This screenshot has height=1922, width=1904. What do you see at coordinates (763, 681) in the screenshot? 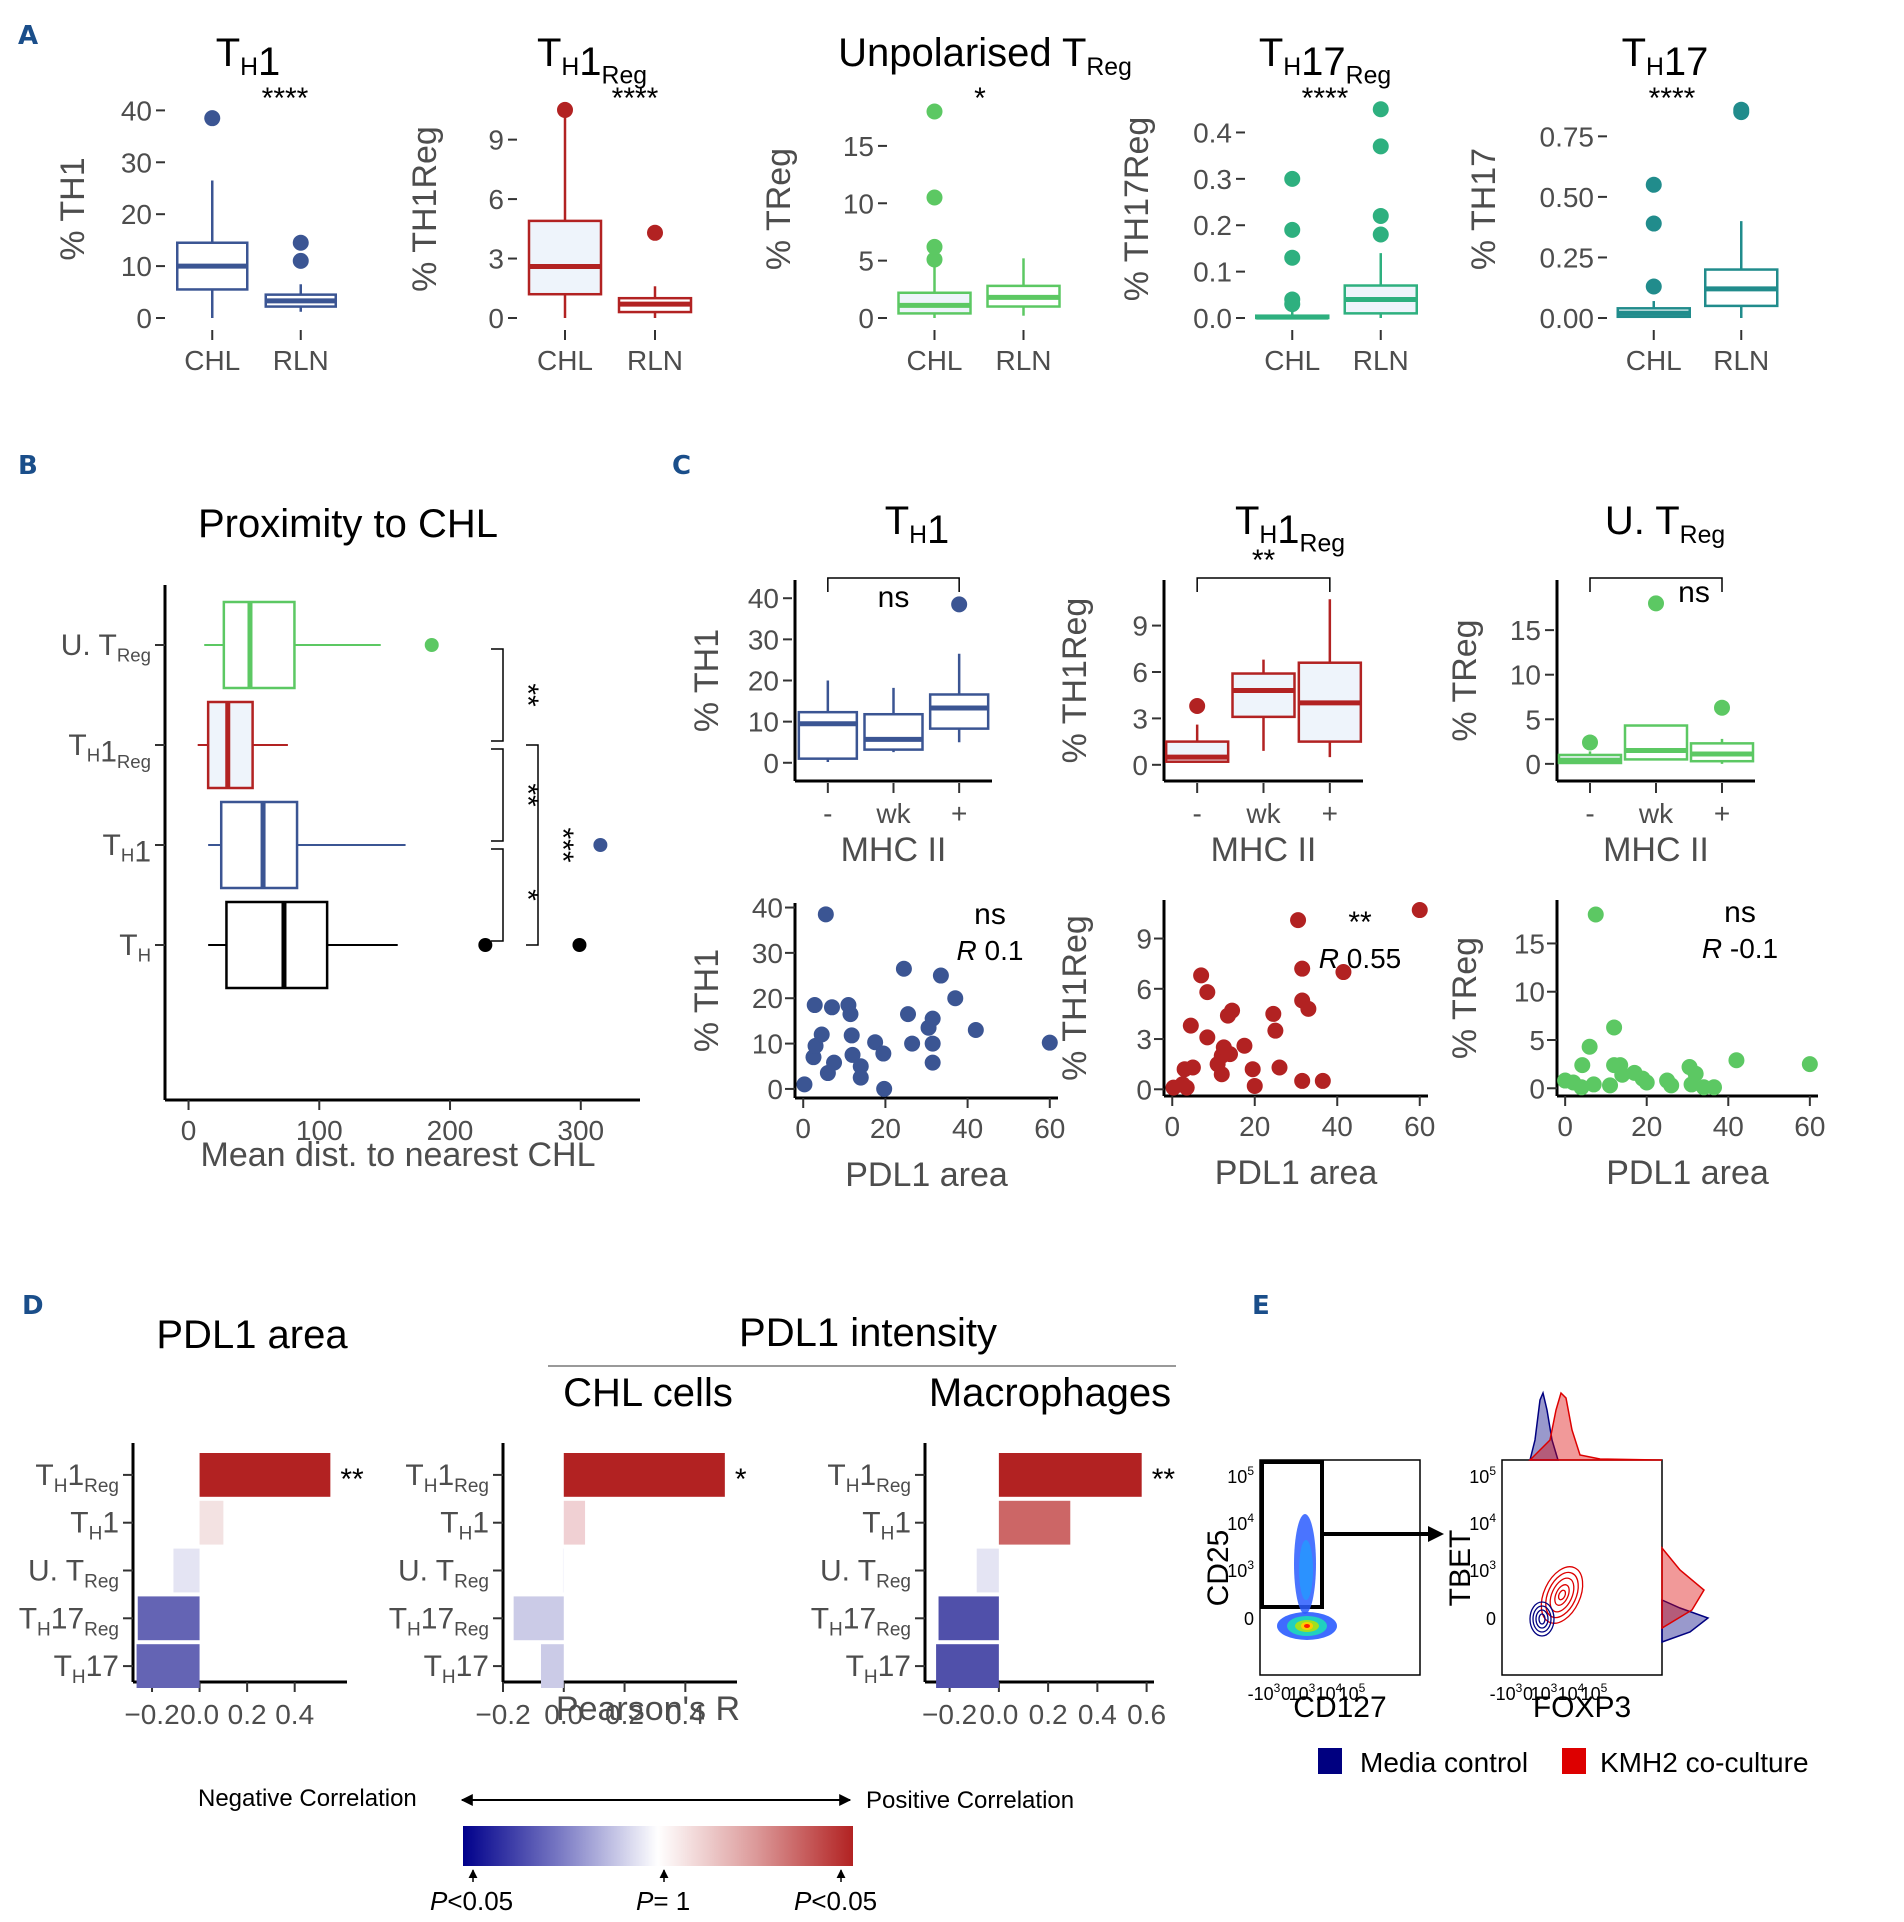
I see `y-tick-label: 20` at bounding box center [763, 681].